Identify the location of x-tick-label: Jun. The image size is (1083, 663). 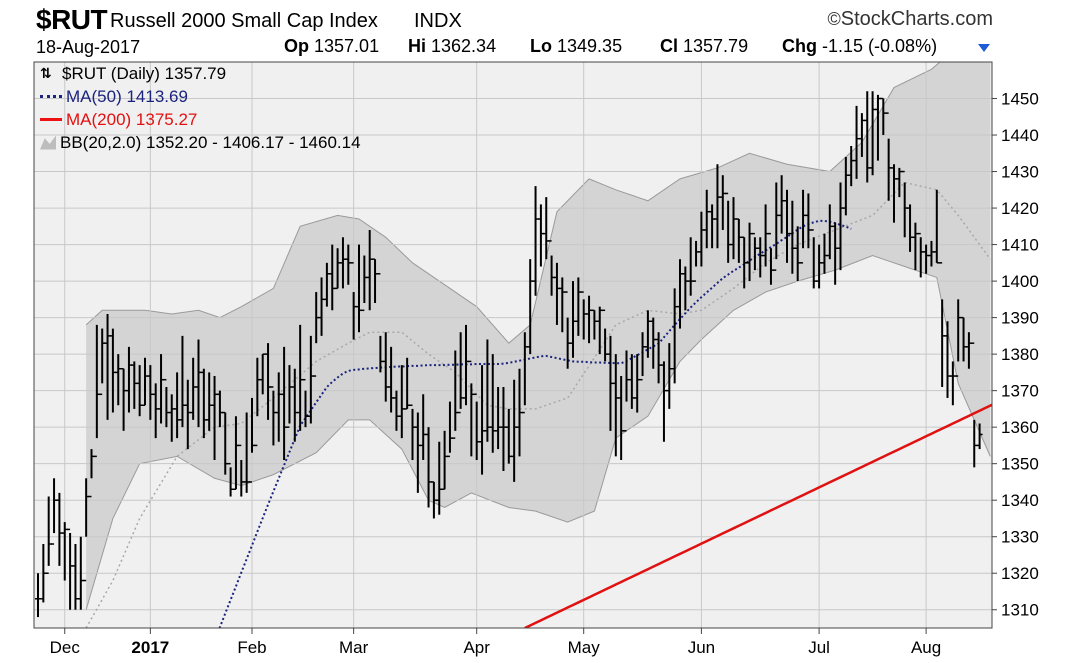
(701, 647).